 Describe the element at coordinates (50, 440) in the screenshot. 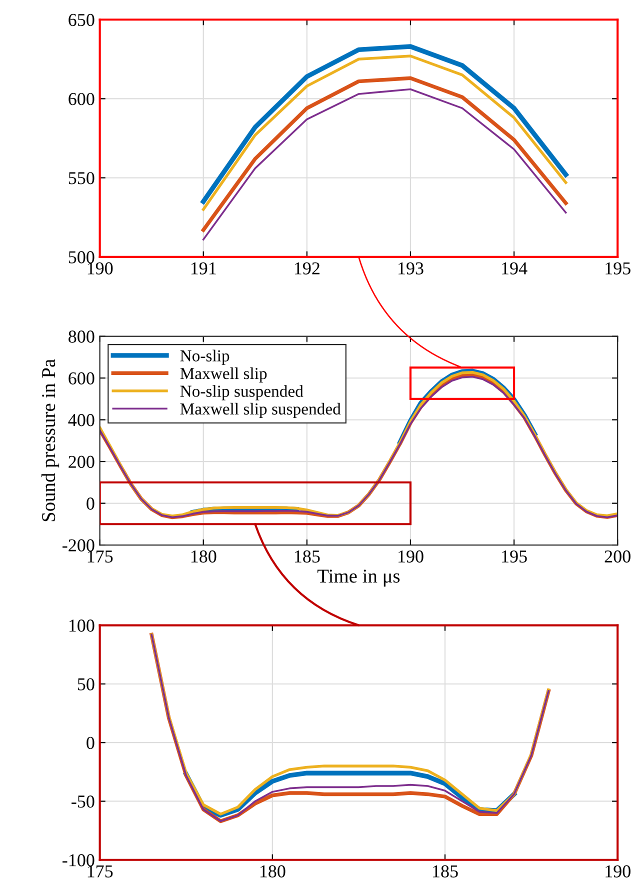

I see `y-axis-title: Sound pressure in Pa` at that location.